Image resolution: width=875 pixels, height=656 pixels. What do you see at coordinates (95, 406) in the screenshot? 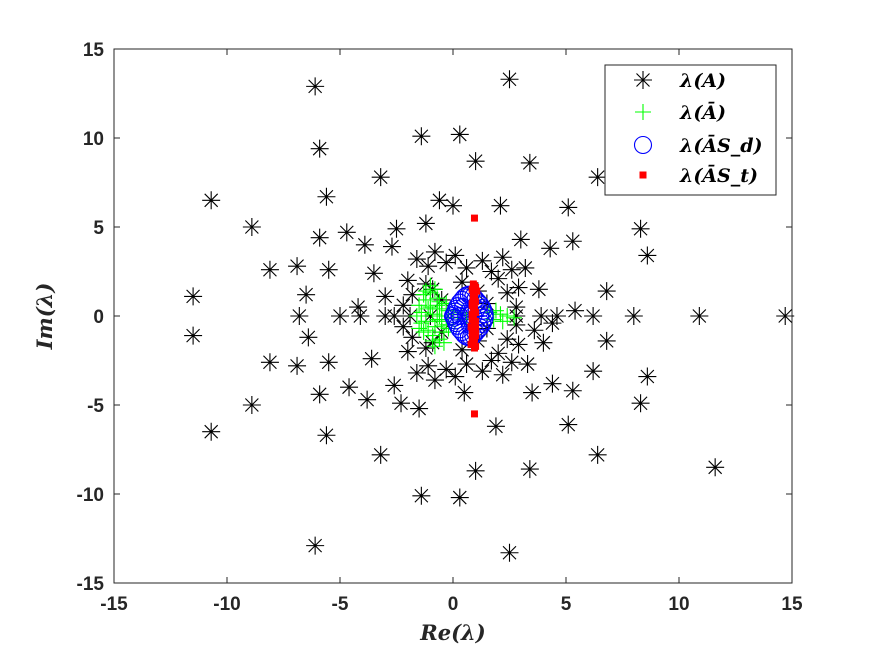
I see `y-tick-label: -5` at bounding box center [95, 406].